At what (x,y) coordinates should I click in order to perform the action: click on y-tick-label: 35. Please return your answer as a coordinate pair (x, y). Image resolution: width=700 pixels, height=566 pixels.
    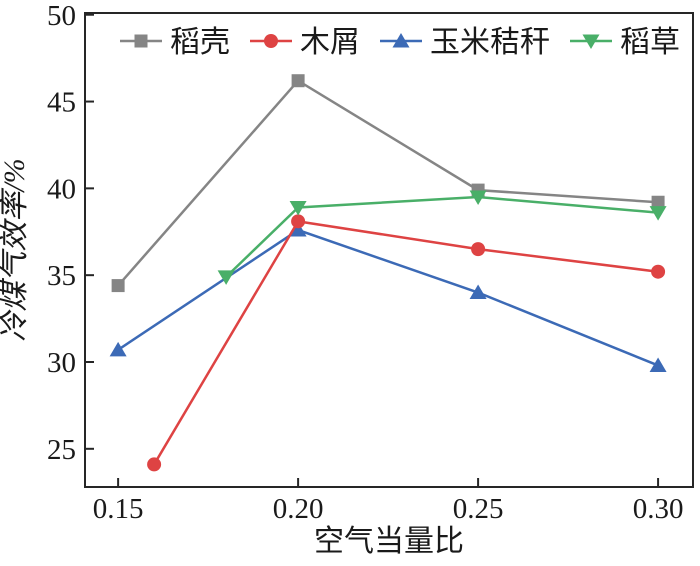
    Looking at the image, I should click on (61, 276).